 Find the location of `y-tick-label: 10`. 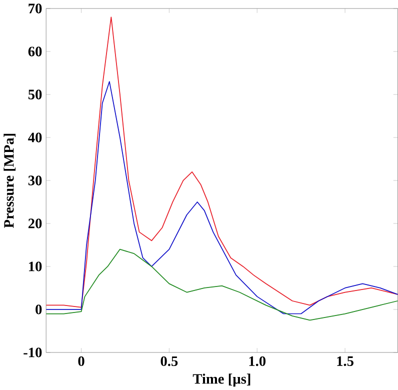

y-tick-label: 10 is located at coordinates (35, 266).